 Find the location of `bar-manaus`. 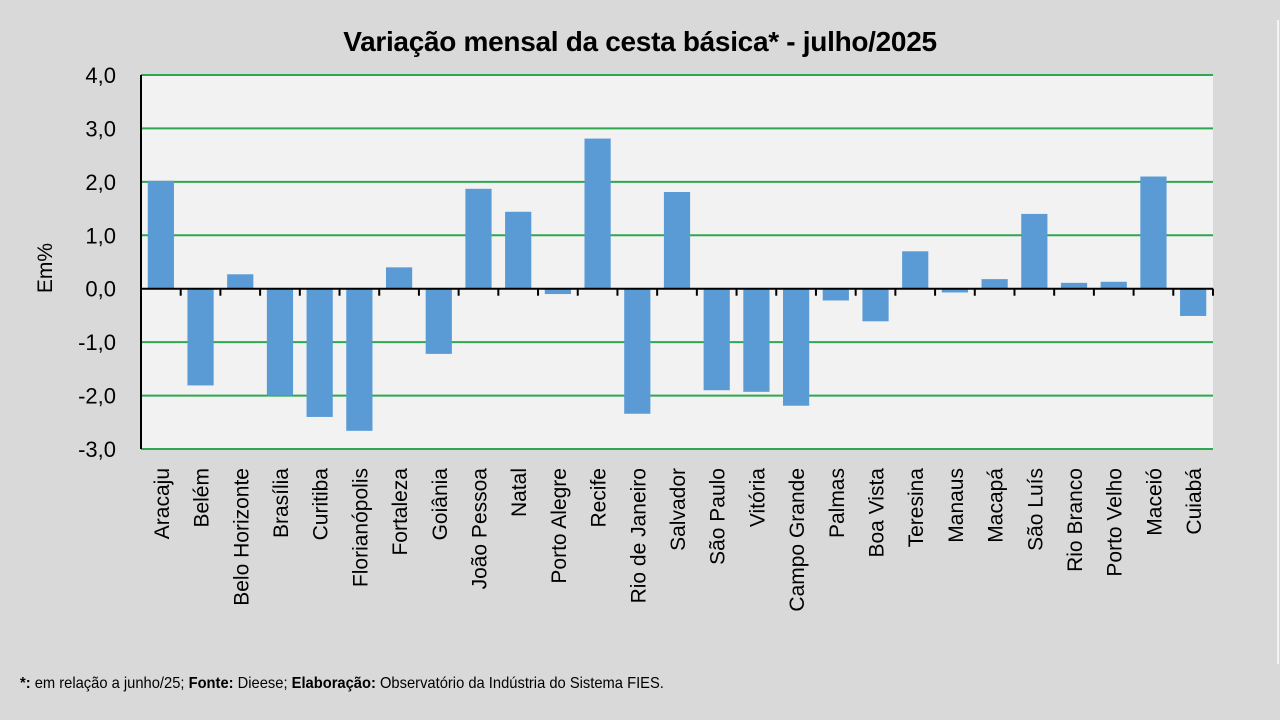

bar-manaus is located at coordinates (955, 290).